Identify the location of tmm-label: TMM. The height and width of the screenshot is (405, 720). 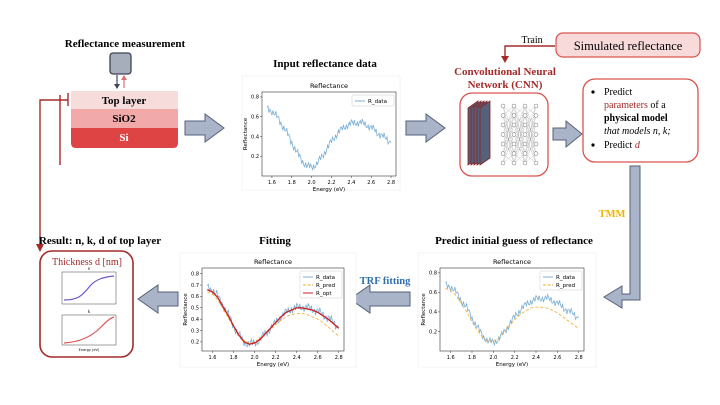
(612, 214).